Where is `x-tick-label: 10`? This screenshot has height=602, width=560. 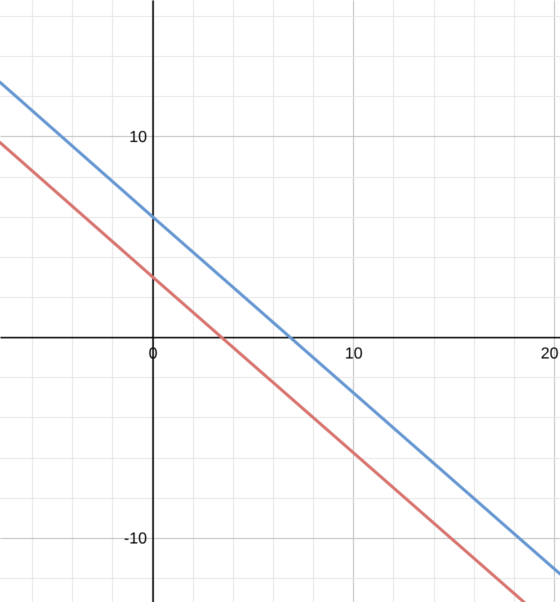
x-tick-label: 10 is located at coordinates (353, 354).